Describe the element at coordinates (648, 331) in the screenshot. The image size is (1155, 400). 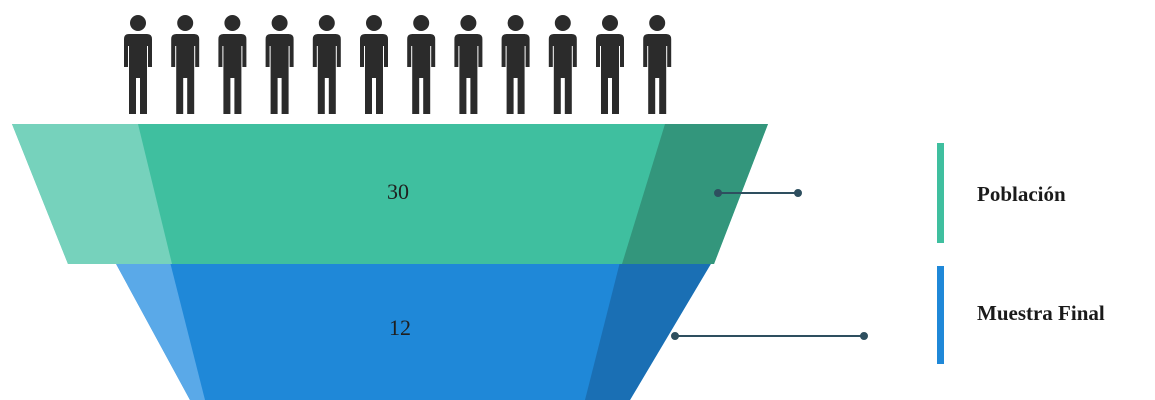
I see `funnel-stage-muestra-final-right-face` at that location.